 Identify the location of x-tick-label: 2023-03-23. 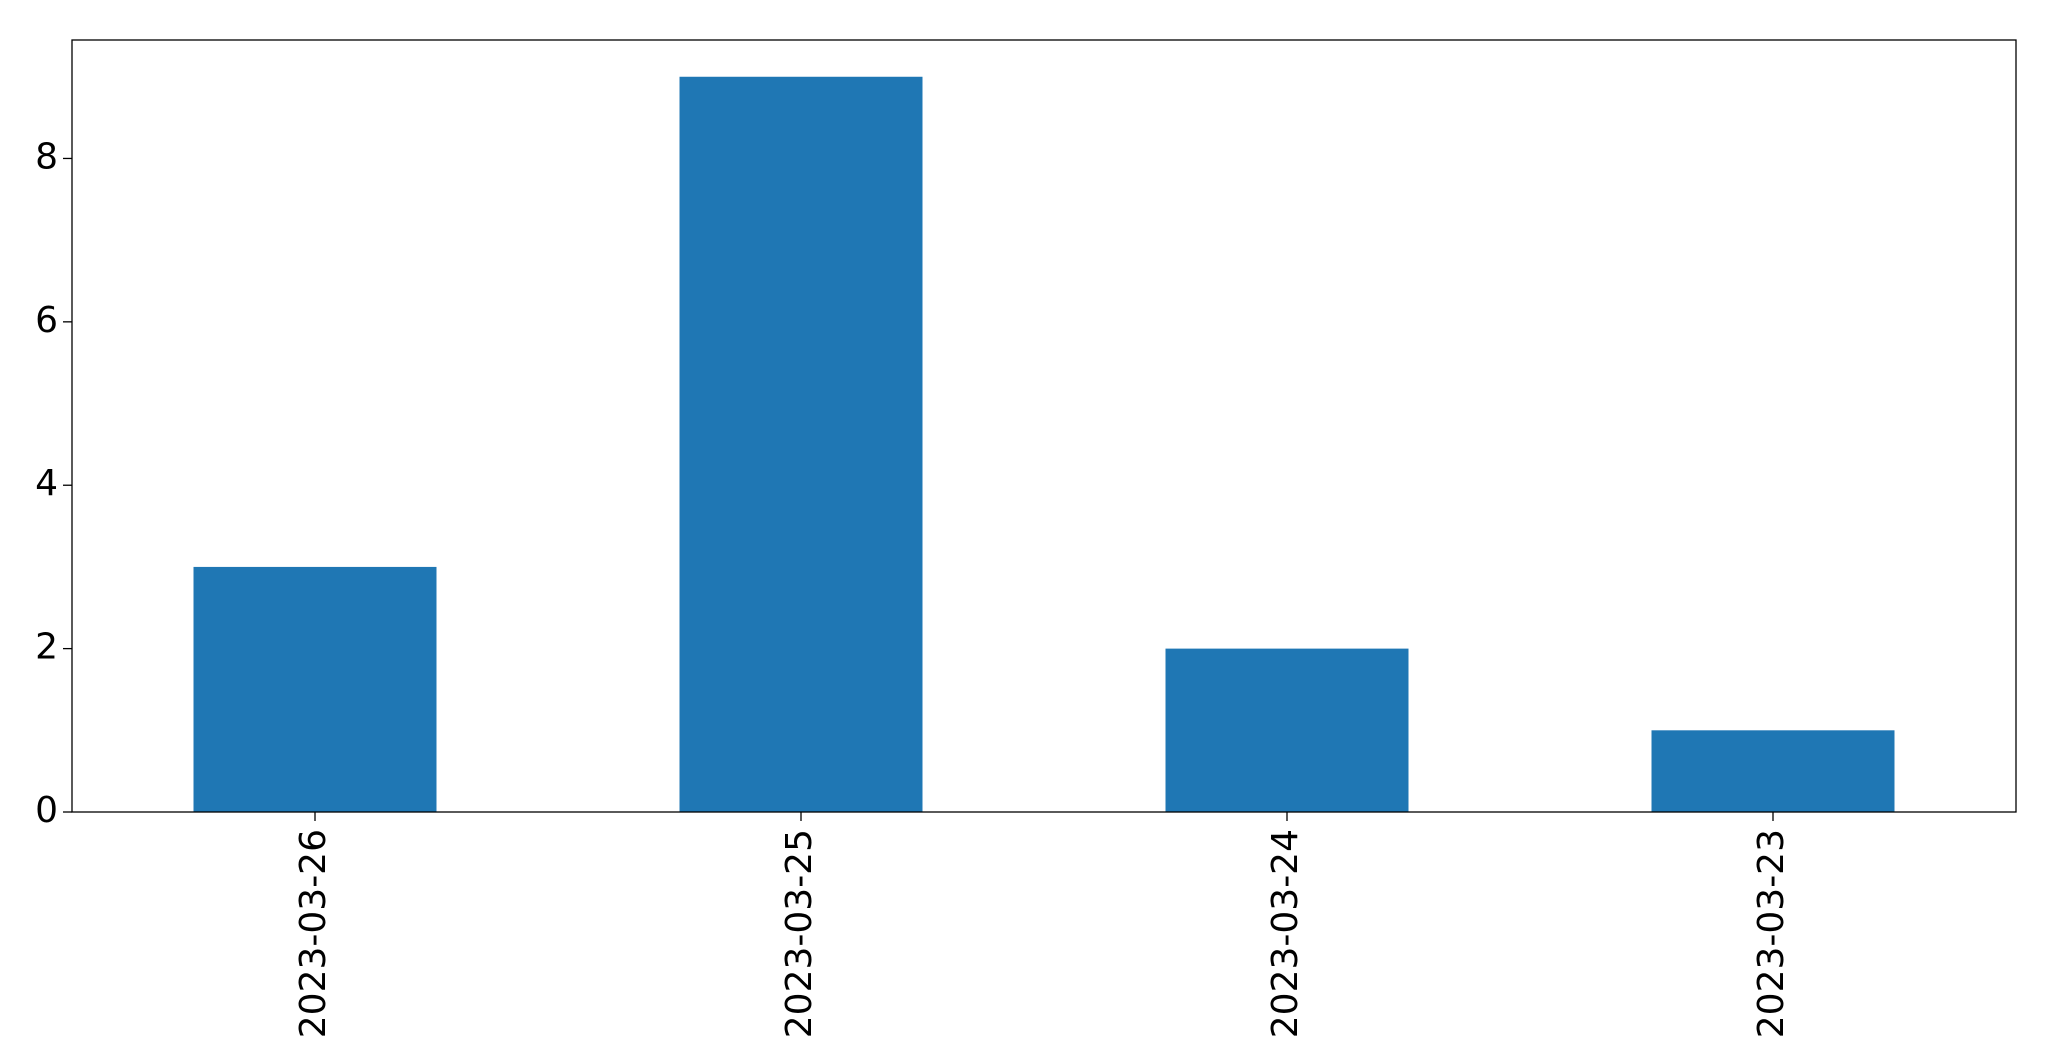
(1771, 933).